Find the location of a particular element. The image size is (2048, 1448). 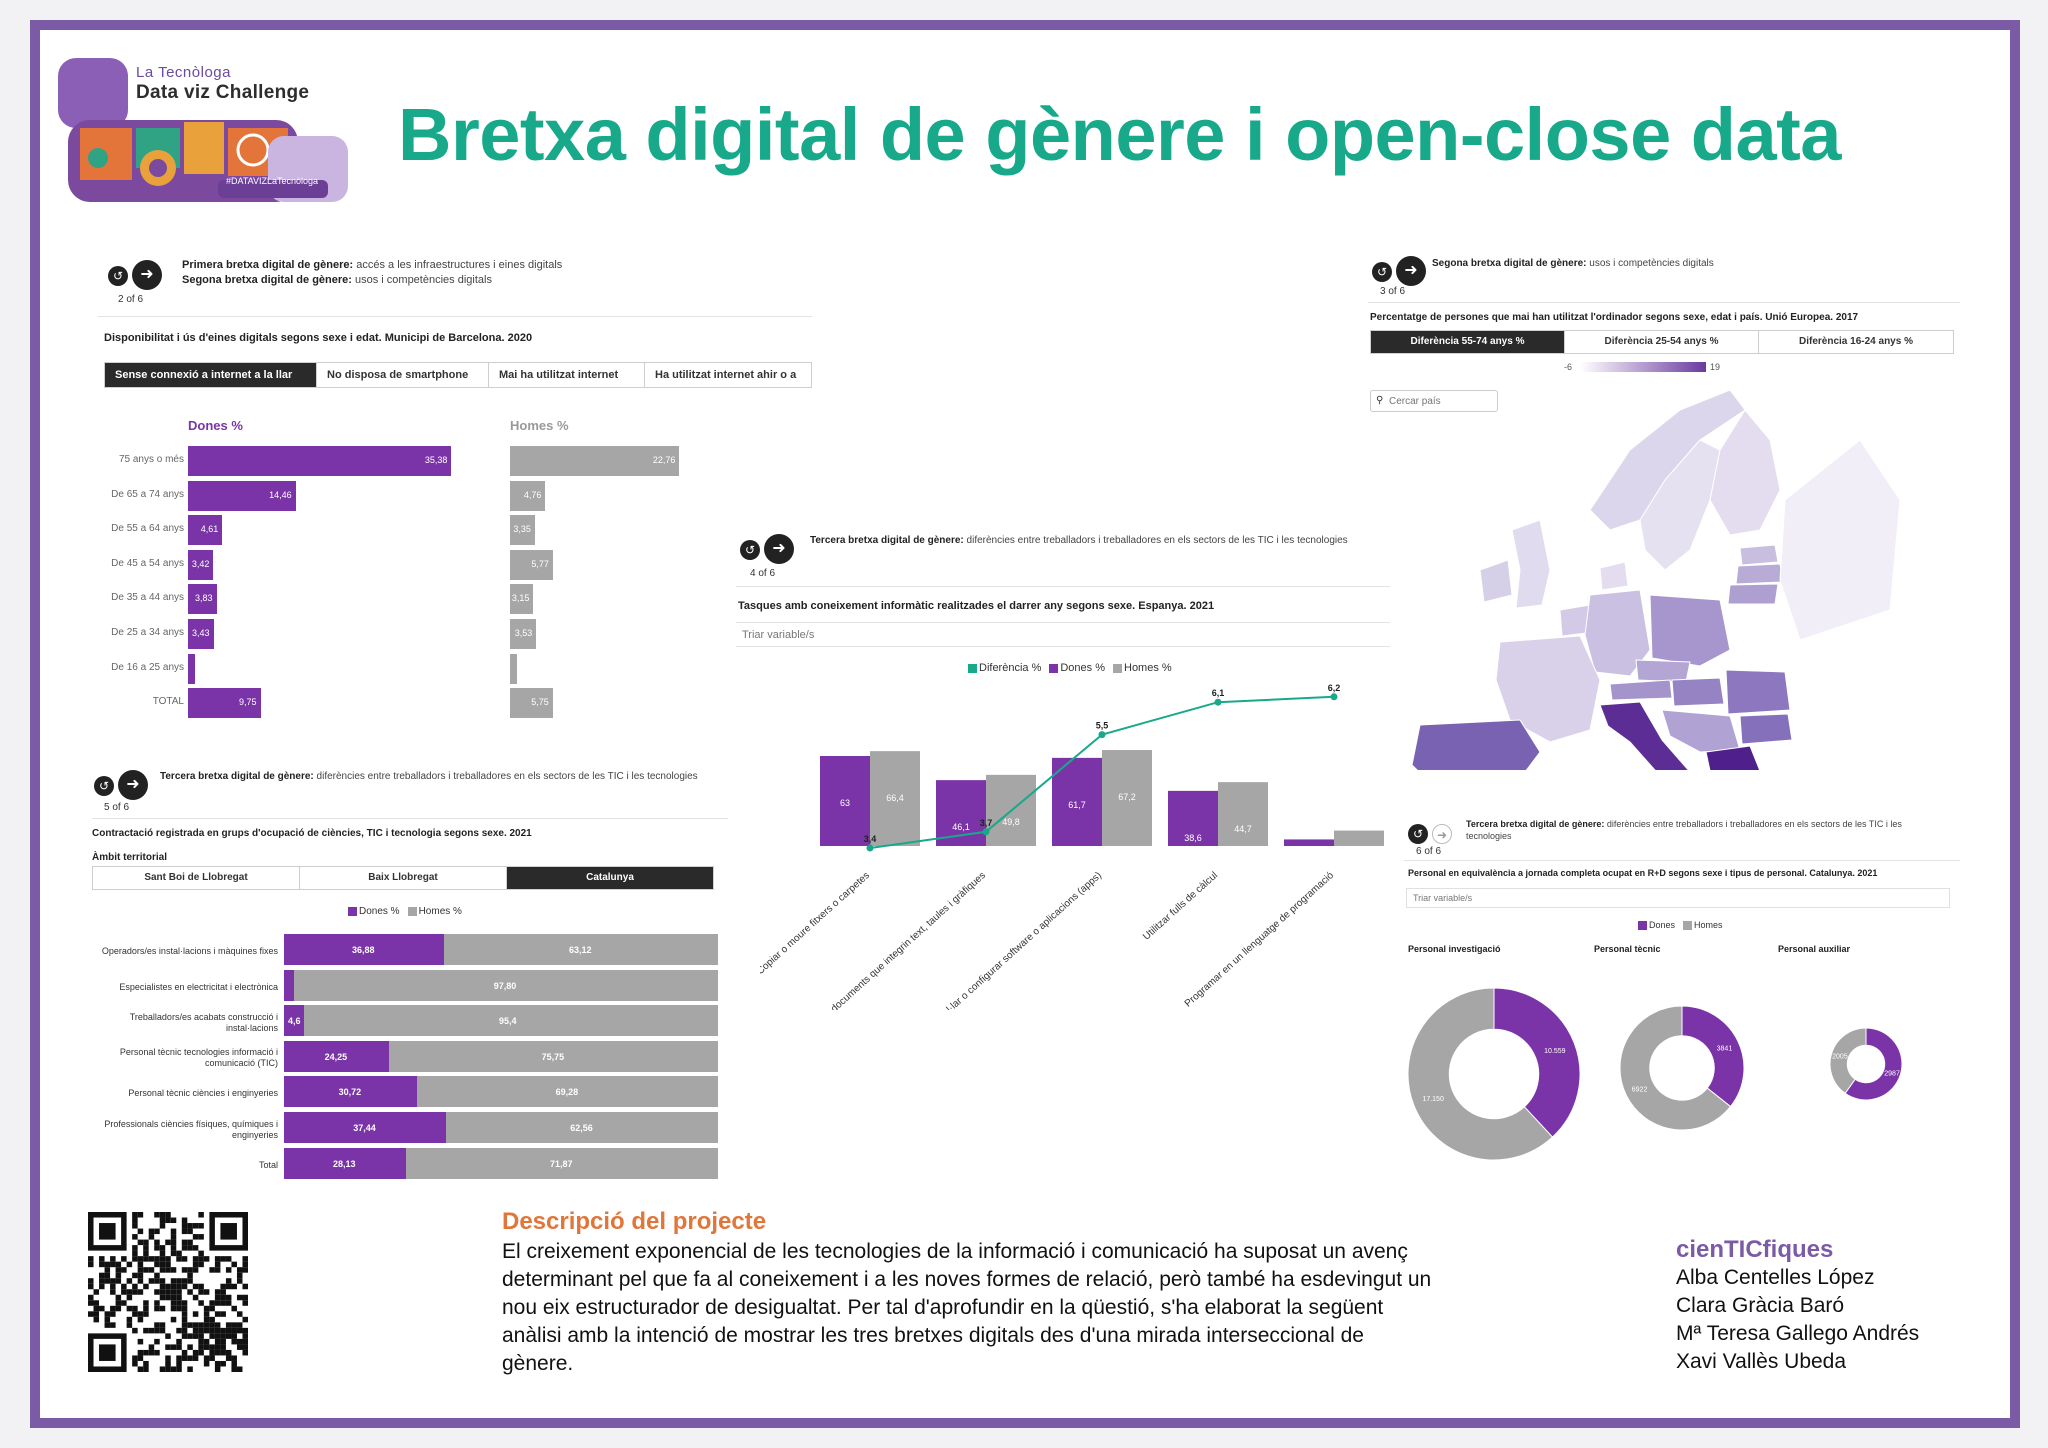

qr-code is located at coordinates (168, 1292).